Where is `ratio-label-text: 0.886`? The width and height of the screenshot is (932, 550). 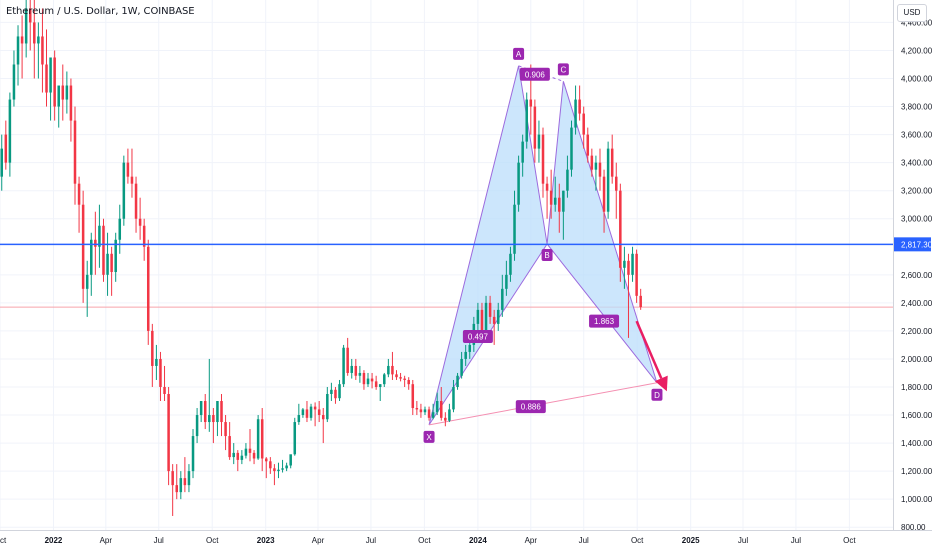
ratio-label-text: 0.886 is located at coordinates (531, 407).